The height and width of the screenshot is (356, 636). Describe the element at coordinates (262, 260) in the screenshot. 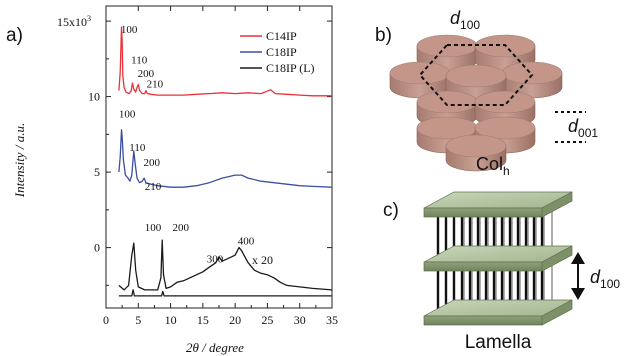

I see `scale-annotation: x 20` at that location.